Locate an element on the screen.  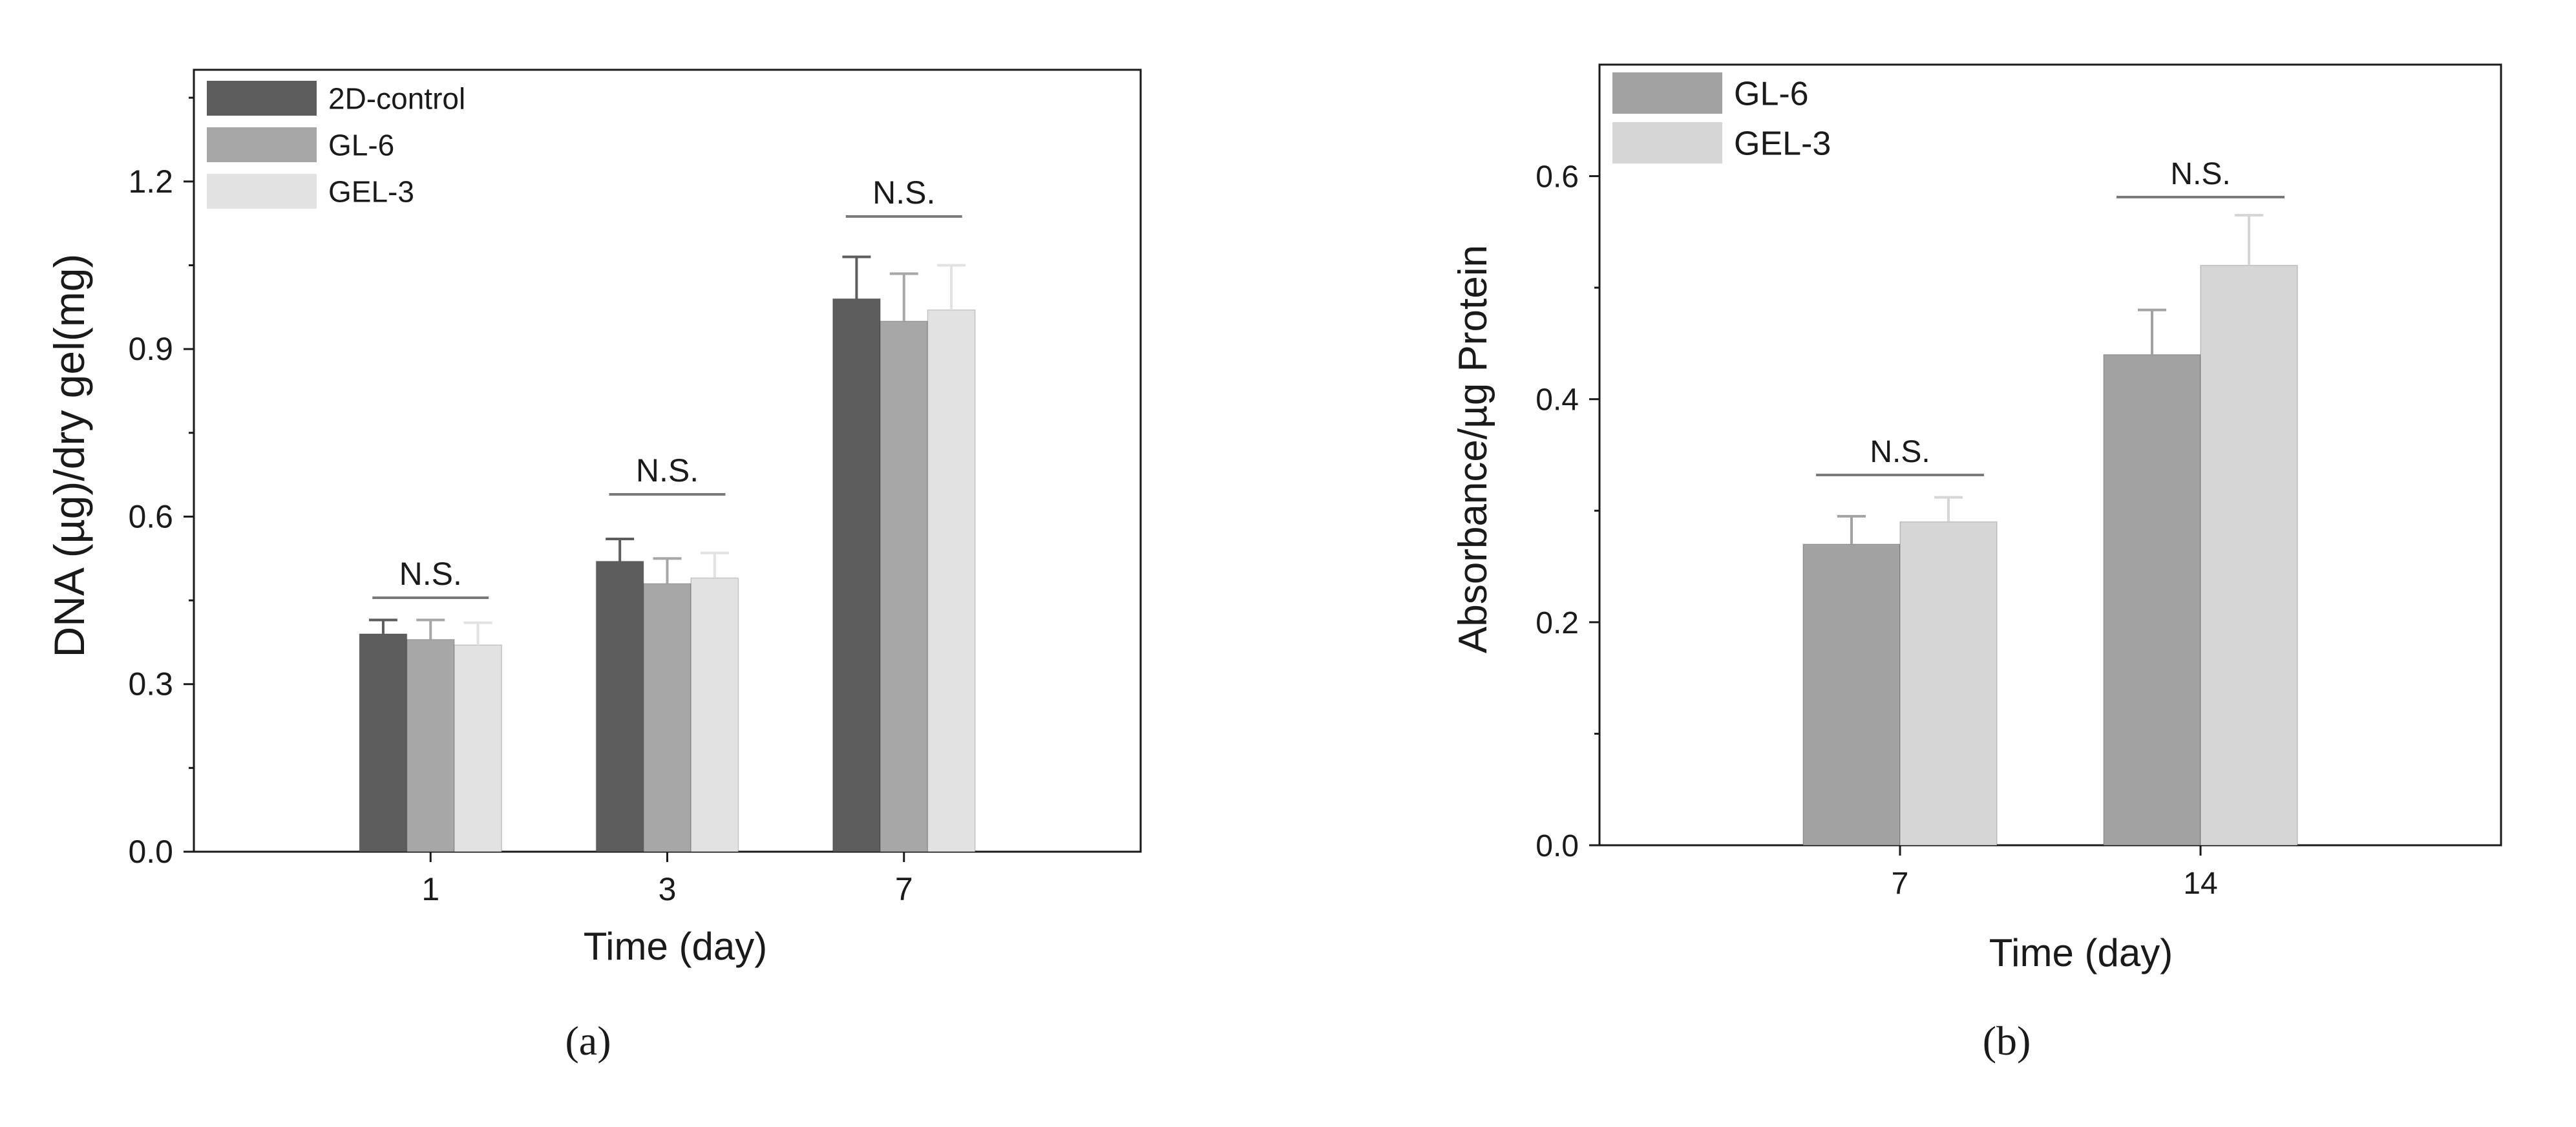
legend-label: 2D-control is located at coordinates (396, 99).